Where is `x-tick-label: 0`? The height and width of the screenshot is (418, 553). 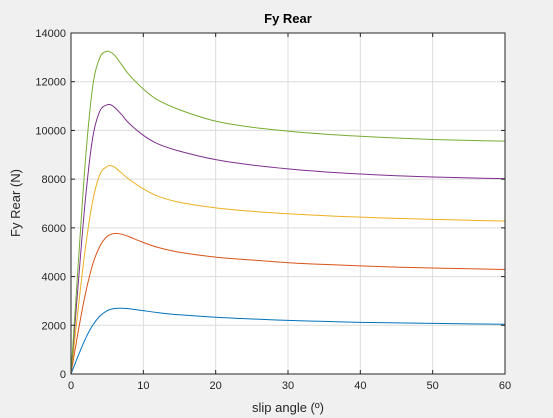 x-tick-label: 0 is located at coordinates (71, 386).